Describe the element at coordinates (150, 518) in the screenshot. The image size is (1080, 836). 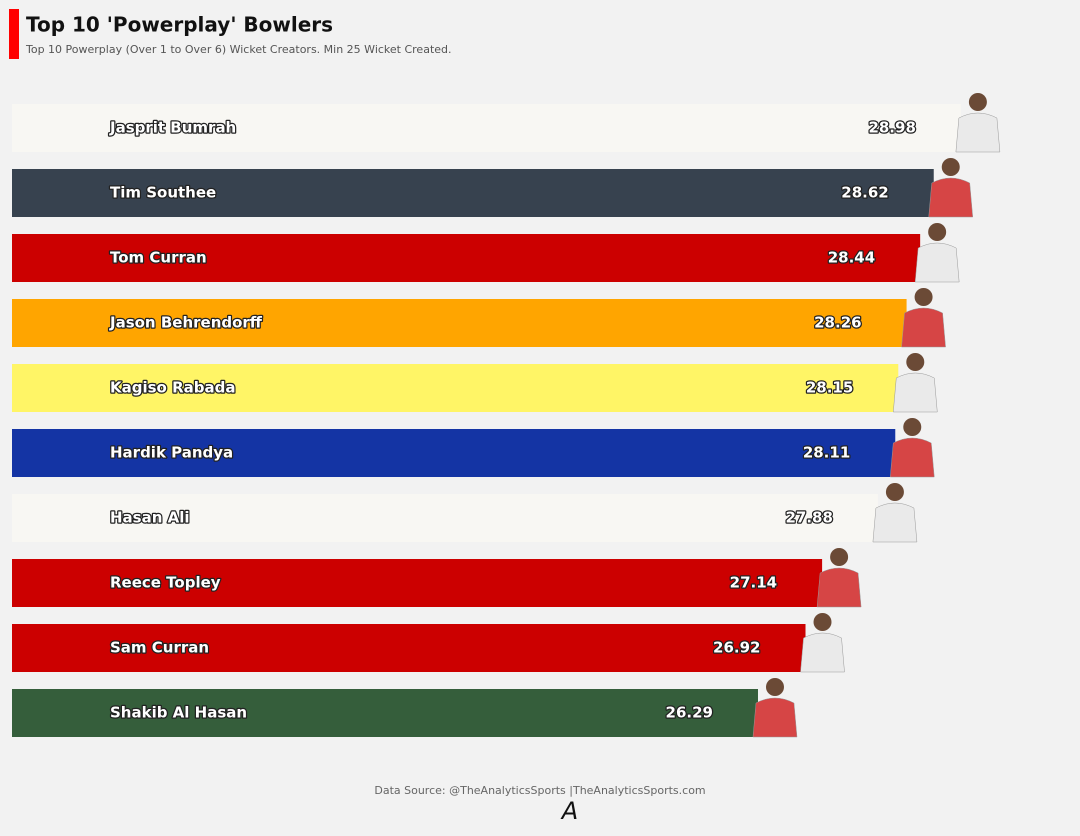
I see `category-label: Hasan Ali` at that location.